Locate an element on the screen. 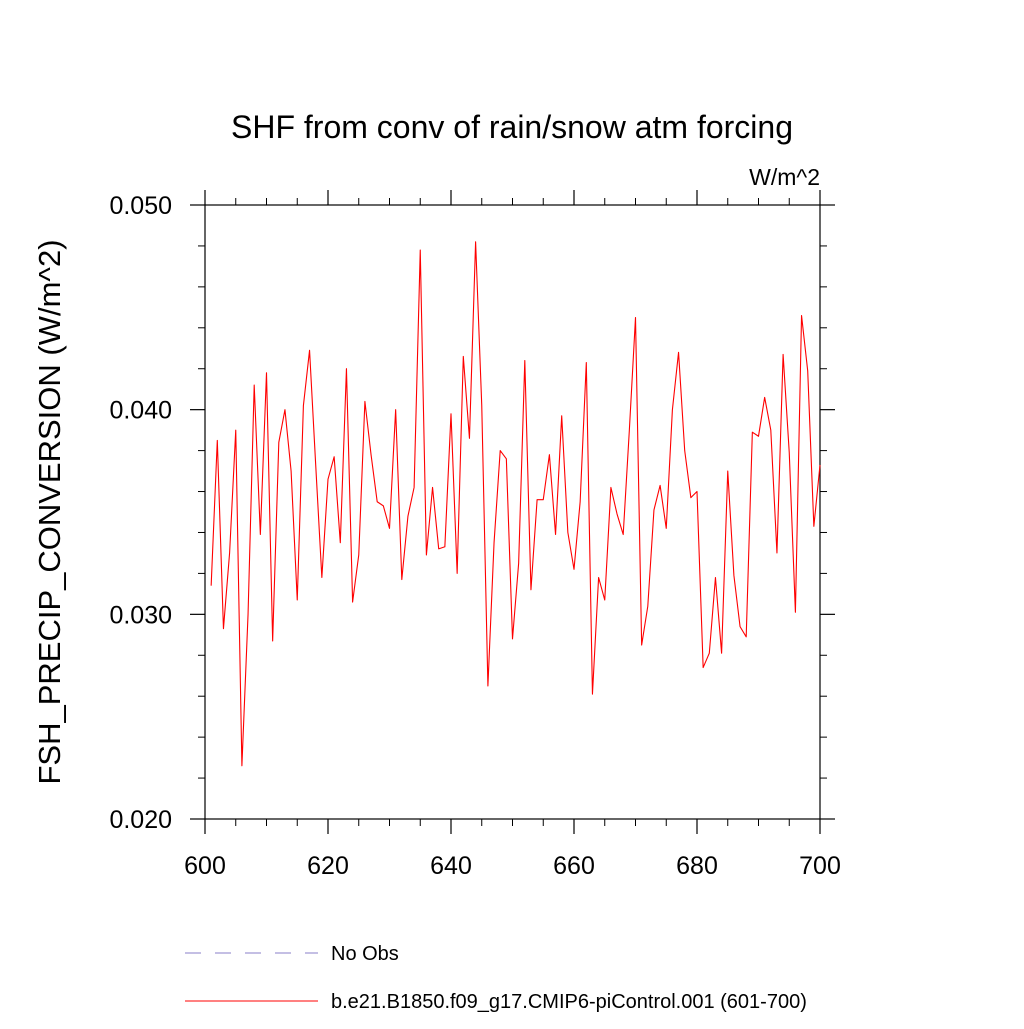  x-tick-label: 620 is located at coordinates (328, 866).